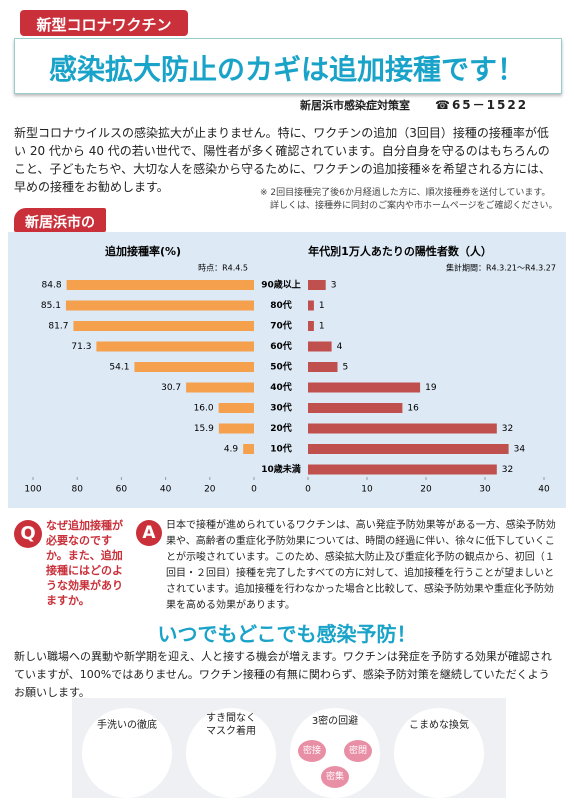  Describe the element at coordinates (281, 428) in the screenshot. I see `category-label: 20代` at that location.